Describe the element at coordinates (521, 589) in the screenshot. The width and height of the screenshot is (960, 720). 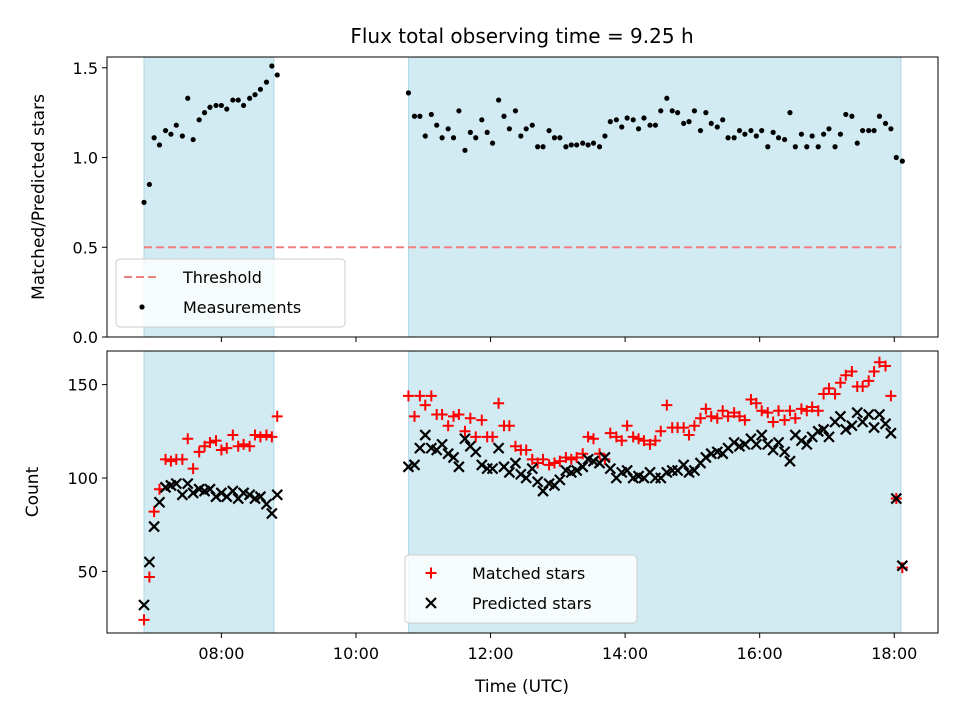
I see `bottom-legend: Matched stars Predicted stars` at that location.